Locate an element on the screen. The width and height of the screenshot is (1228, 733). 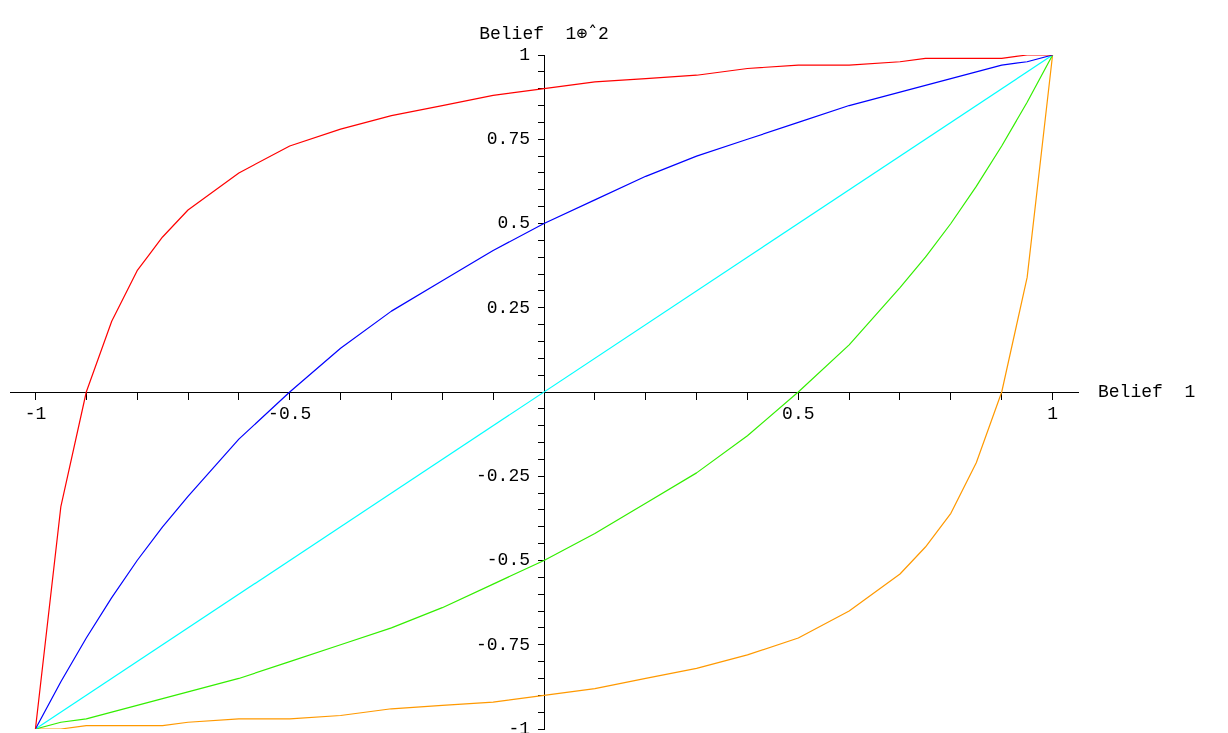
y-tick-label: 0.25 is located at coordinates (508, 307).